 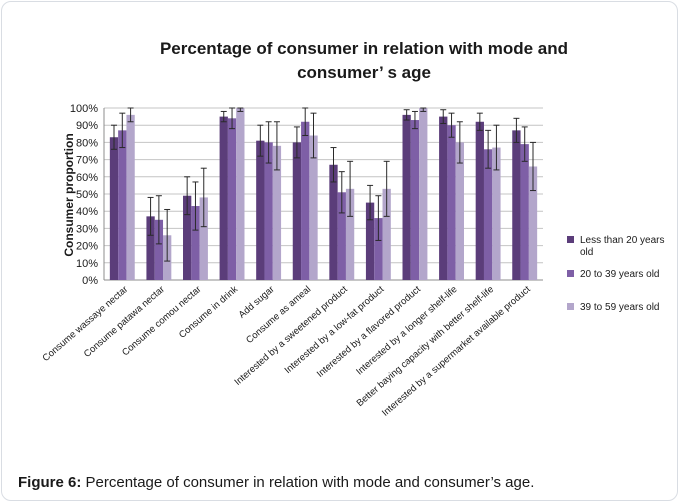 What do you see at coordinates (87, 178) in the screenshot?
I see `y-tick-label: 60%` at bounding box center [87, 178].